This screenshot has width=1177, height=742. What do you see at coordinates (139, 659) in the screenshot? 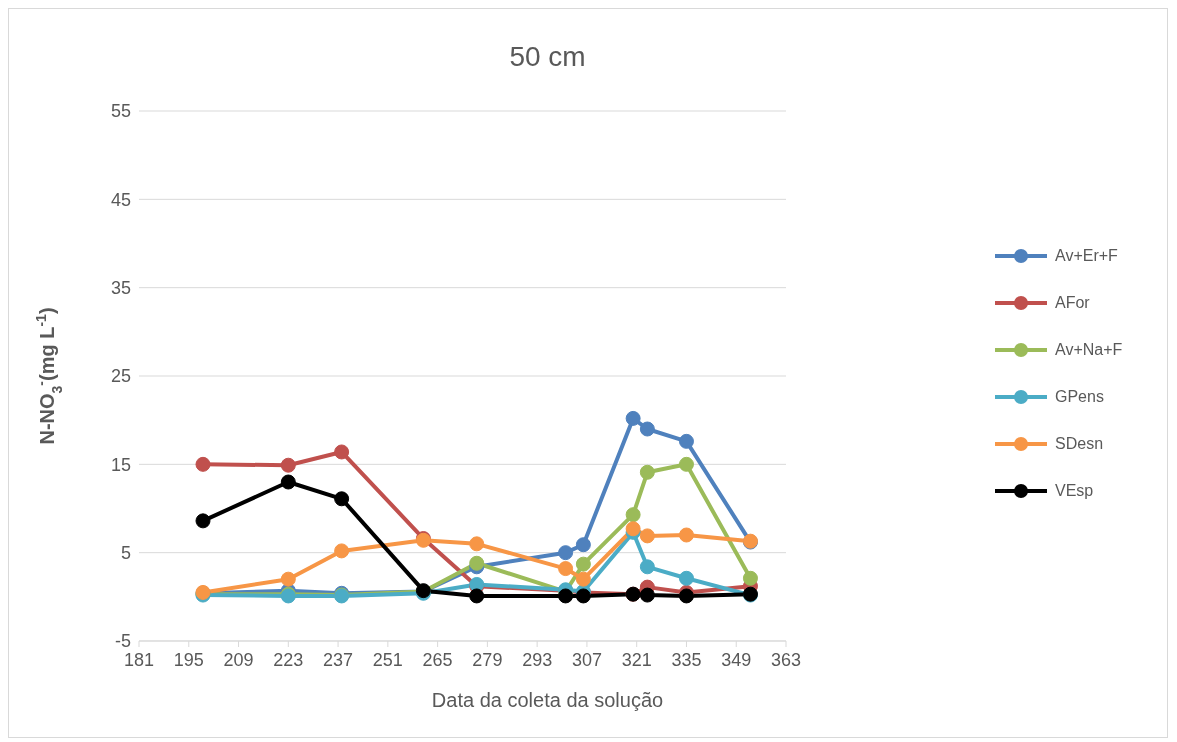
I see `x-tick-label: 181` at bounding box center [139, 659].